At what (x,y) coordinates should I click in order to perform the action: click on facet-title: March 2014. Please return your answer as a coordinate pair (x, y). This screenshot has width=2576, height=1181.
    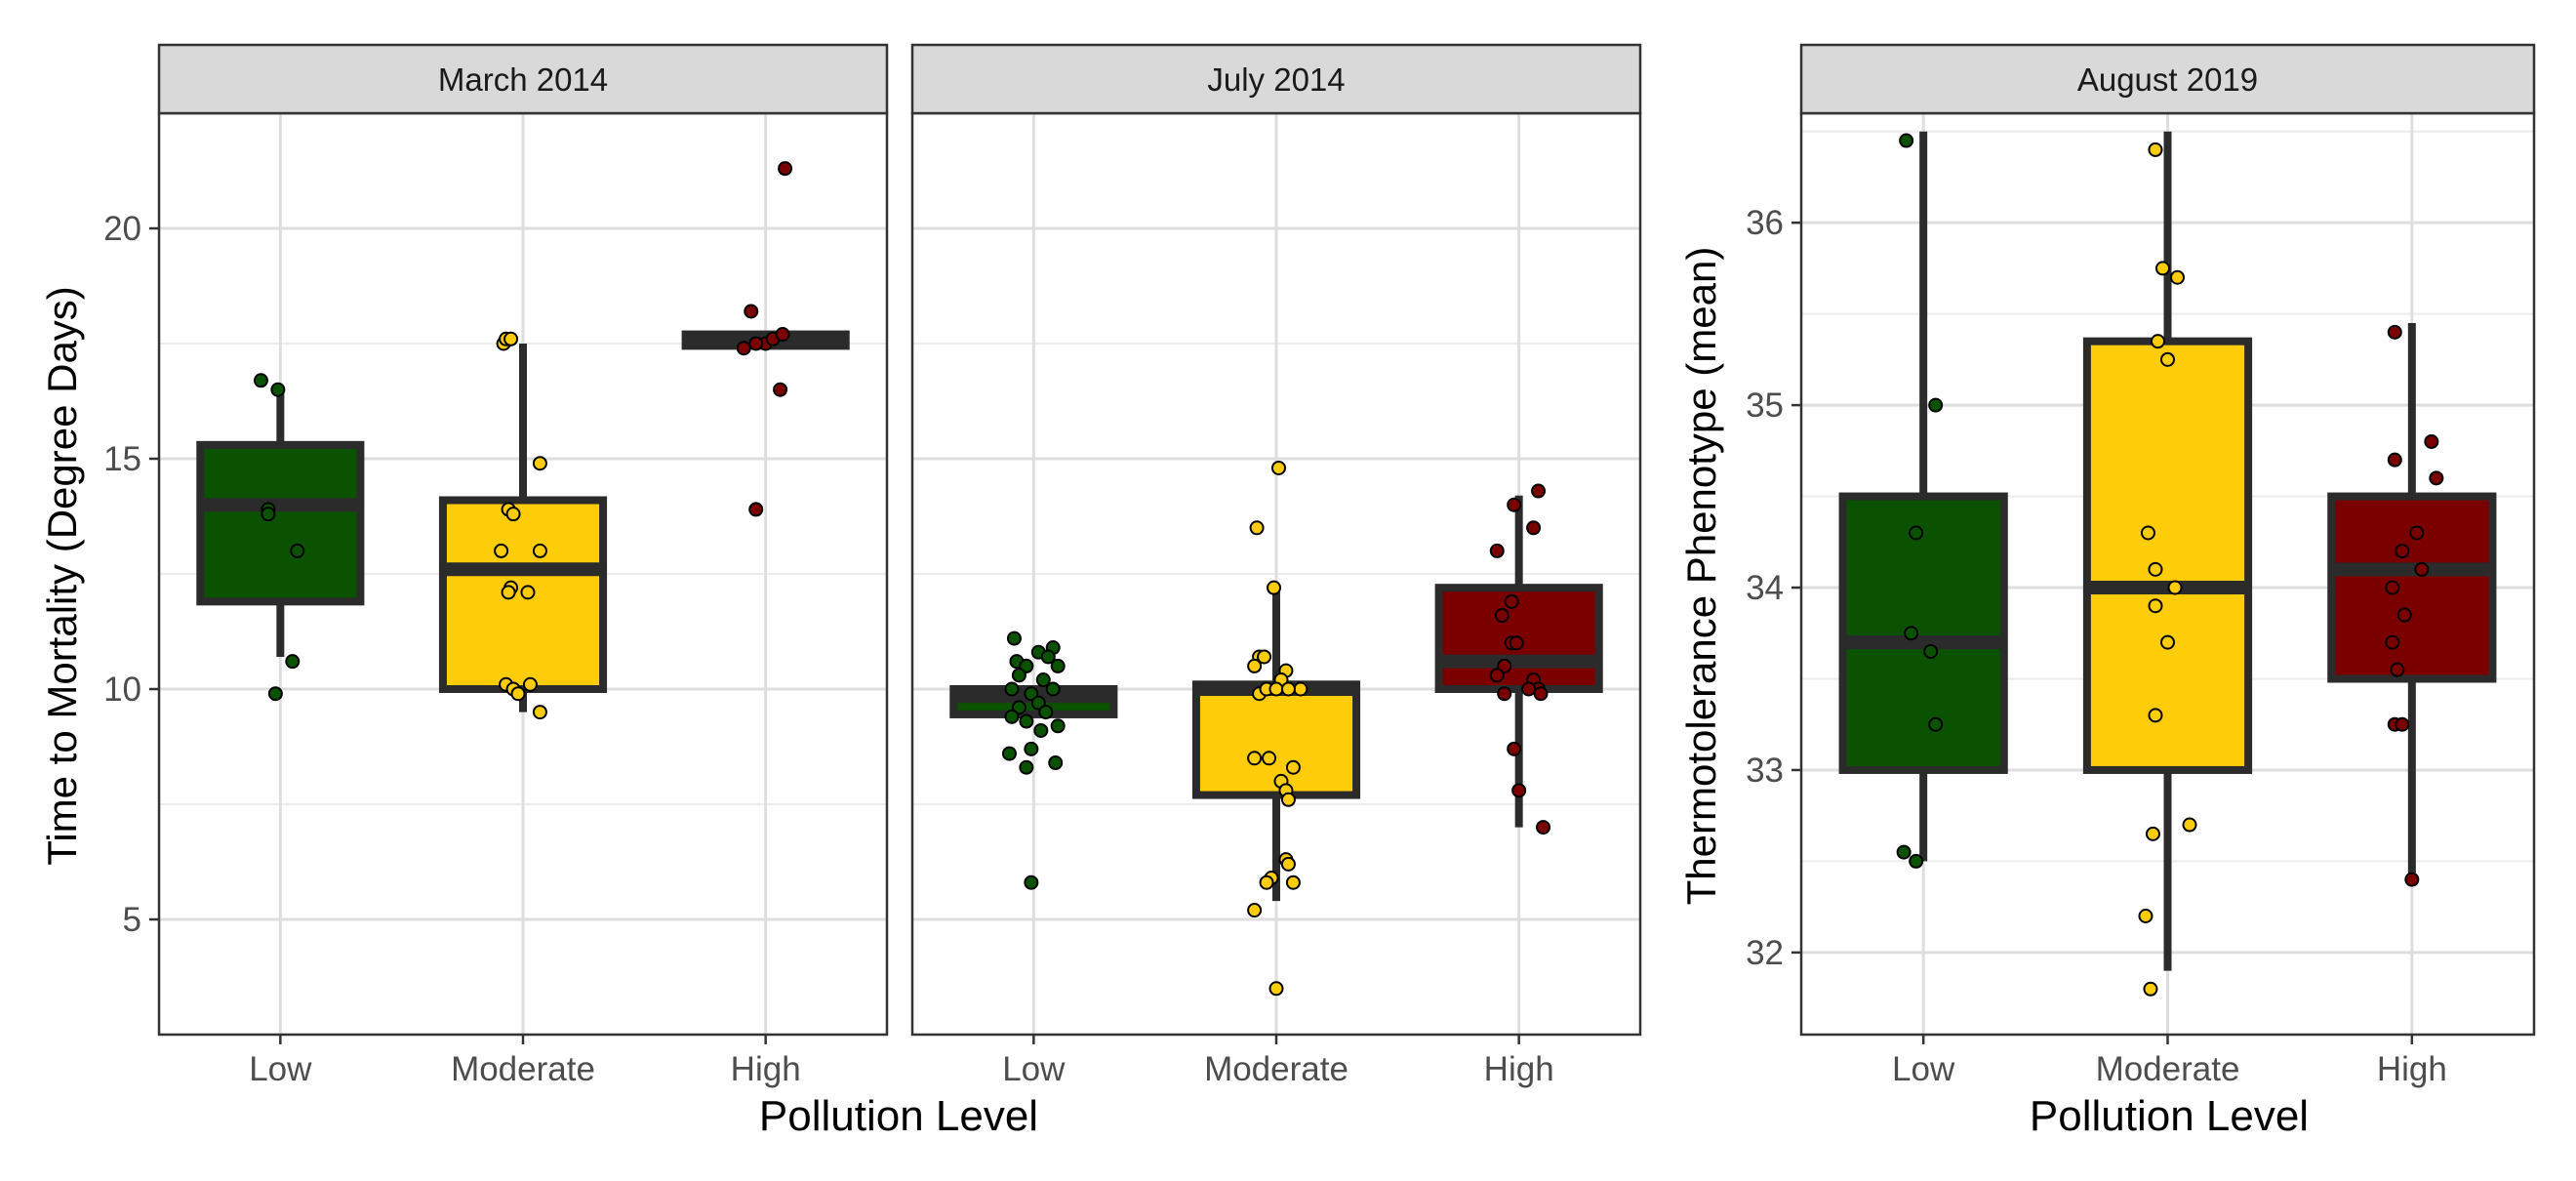
    Looking at the image, I should click on (523, 79).